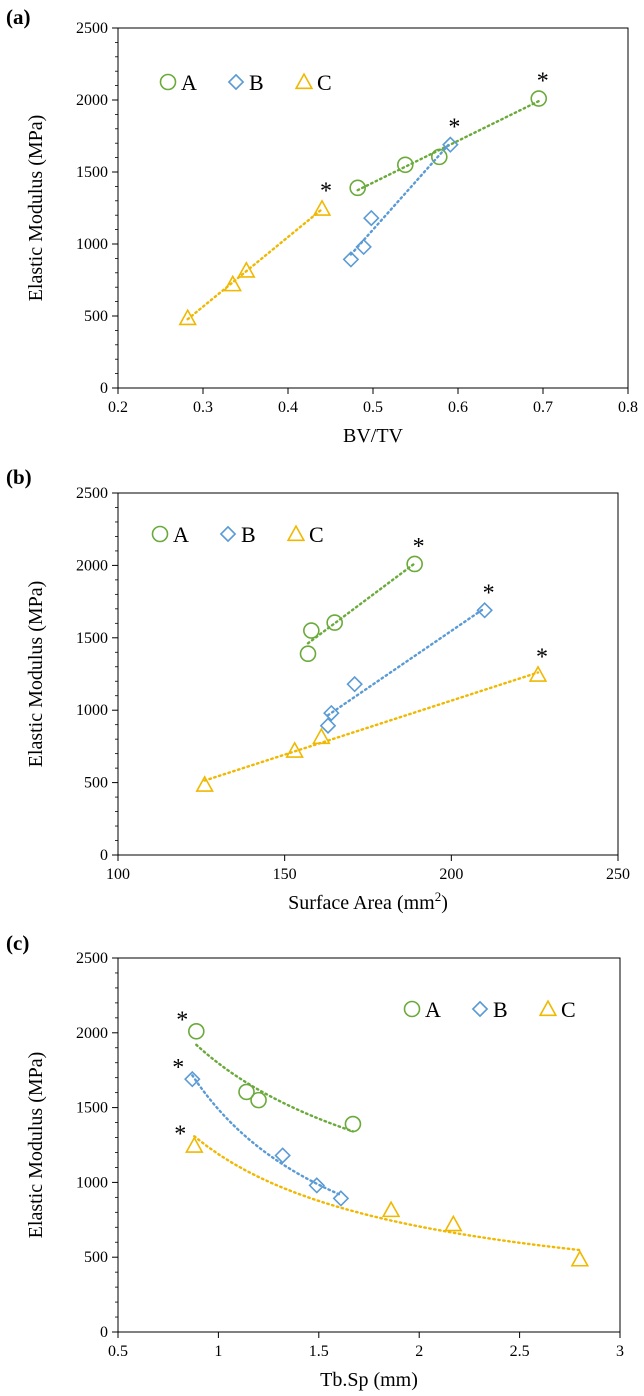  Describe the element at coordinates (118, 407) in the screenshot. I see `x-tick-label: 0.2` at that location.